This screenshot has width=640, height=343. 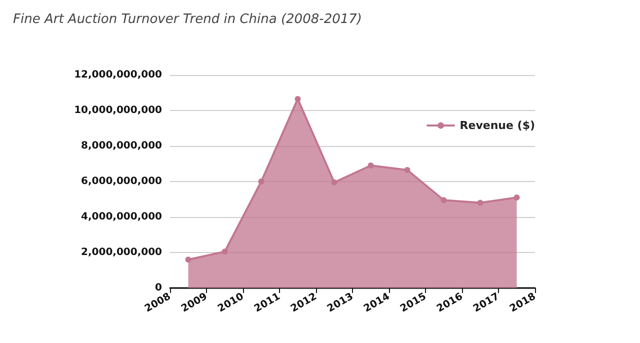 I want to click on y-tick-label: 0, so click(x=158, y=288).